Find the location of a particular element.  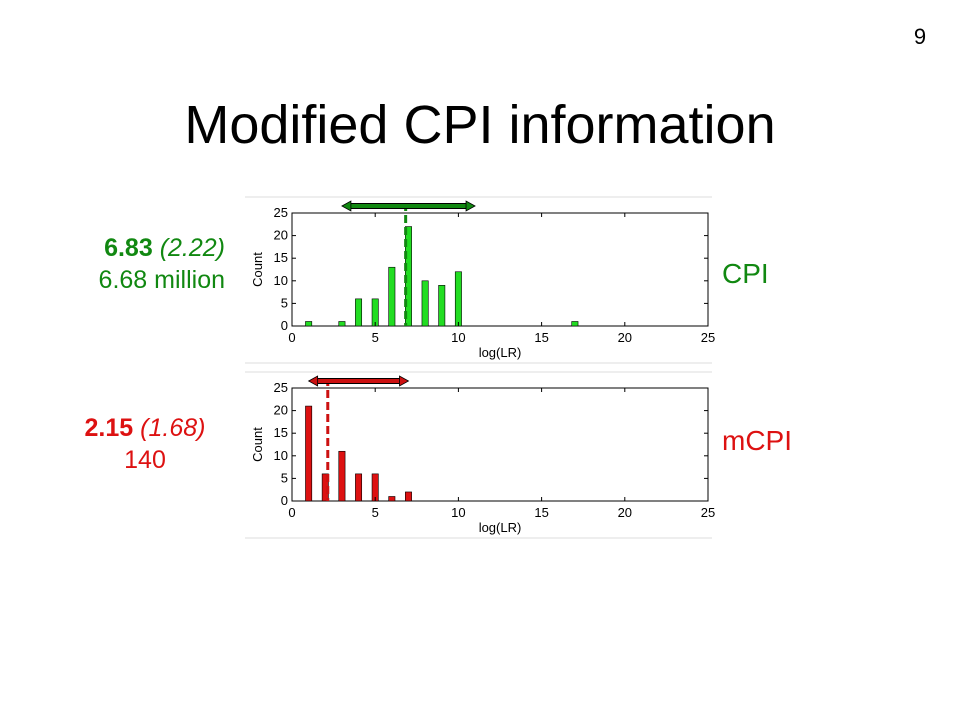

slide-title: Modified CPI information is located at coordinates (480, 125).